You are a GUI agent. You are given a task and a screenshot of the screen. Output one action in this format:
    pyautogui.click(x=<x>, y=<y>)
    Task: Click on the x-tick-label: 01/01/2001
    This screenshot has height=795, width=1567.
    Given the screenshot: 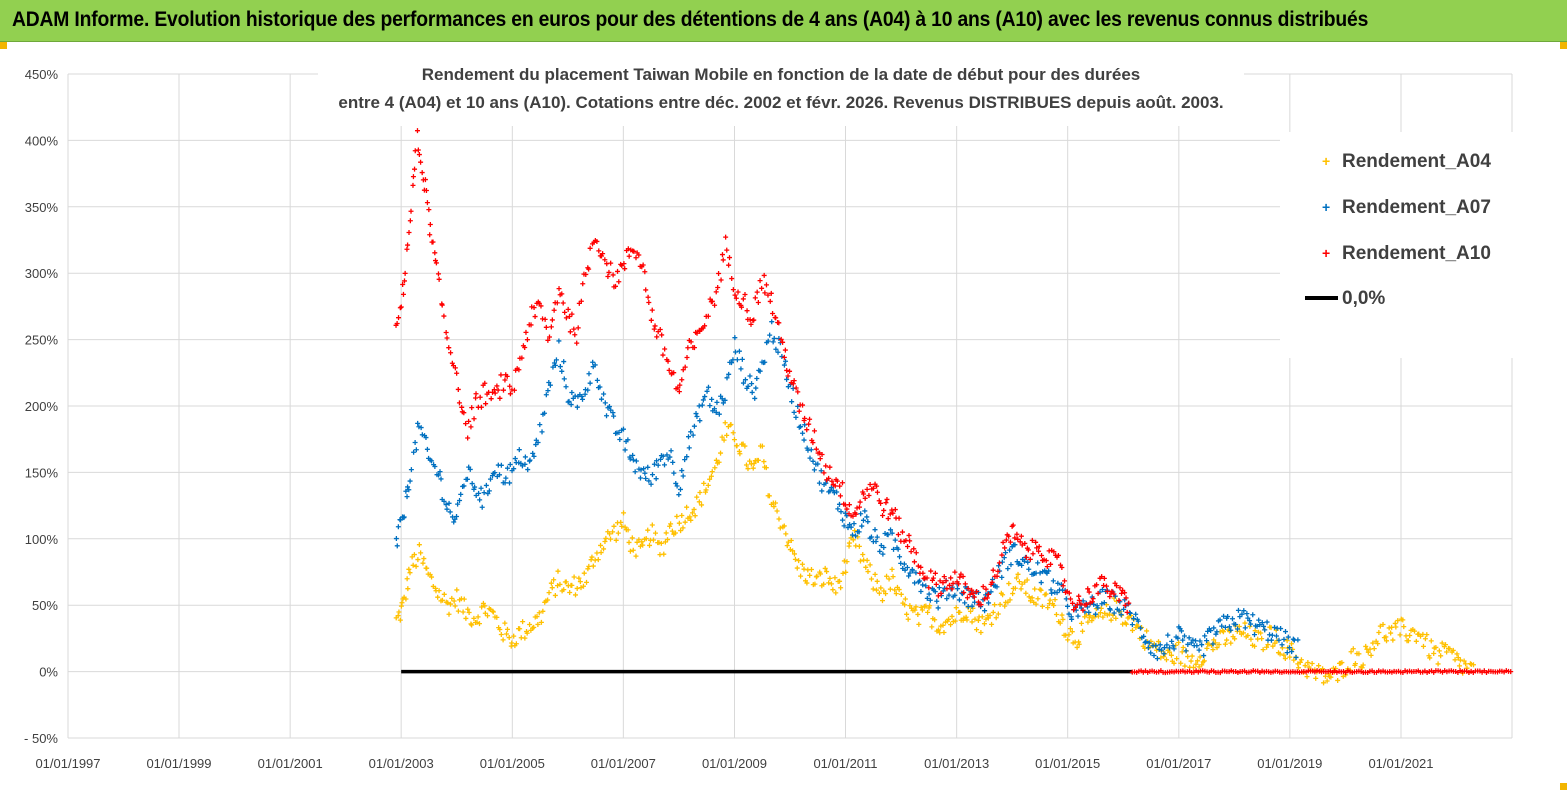 What is the action you would take?
    pyautogui.click(x=290, y=763)
    